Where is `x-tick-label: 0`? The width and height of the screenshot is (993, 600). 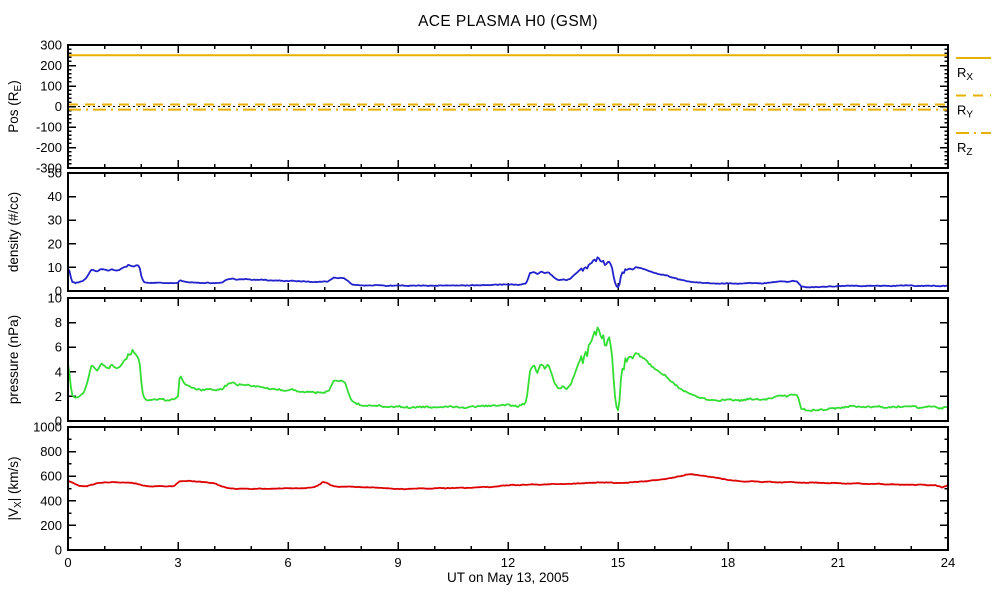
x-tick-label: 0 is located at coordinates (67, 562).